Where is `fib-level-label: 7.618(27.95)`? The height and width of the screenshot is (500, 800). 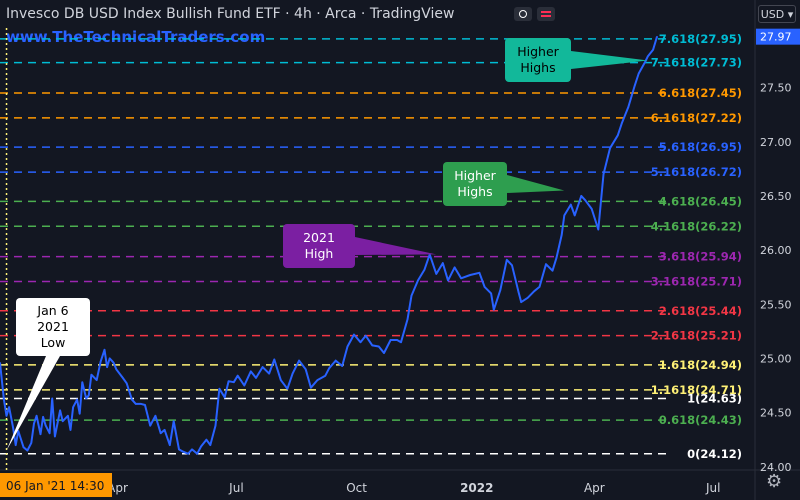
fib-level-label: 7.618(27.95) is located at coordinates (700, 39).